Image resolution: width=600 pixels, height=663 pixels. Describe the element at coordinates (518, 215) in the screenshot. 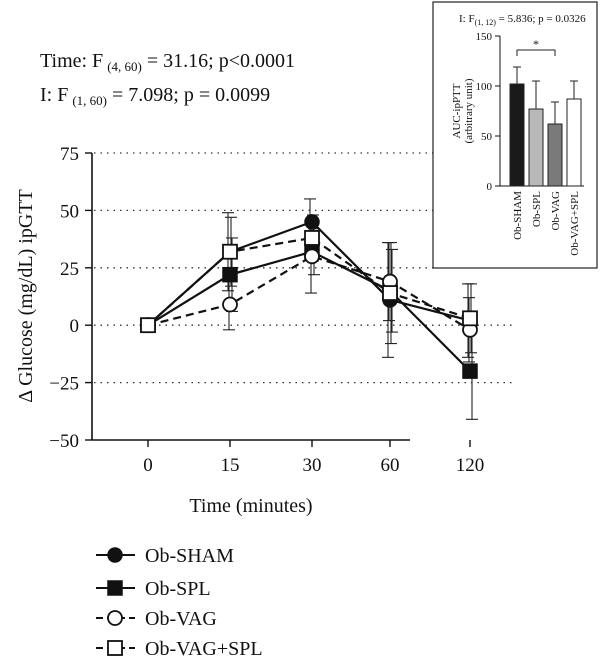

I see `inset-category-label: Ob-SHAM` at that location.